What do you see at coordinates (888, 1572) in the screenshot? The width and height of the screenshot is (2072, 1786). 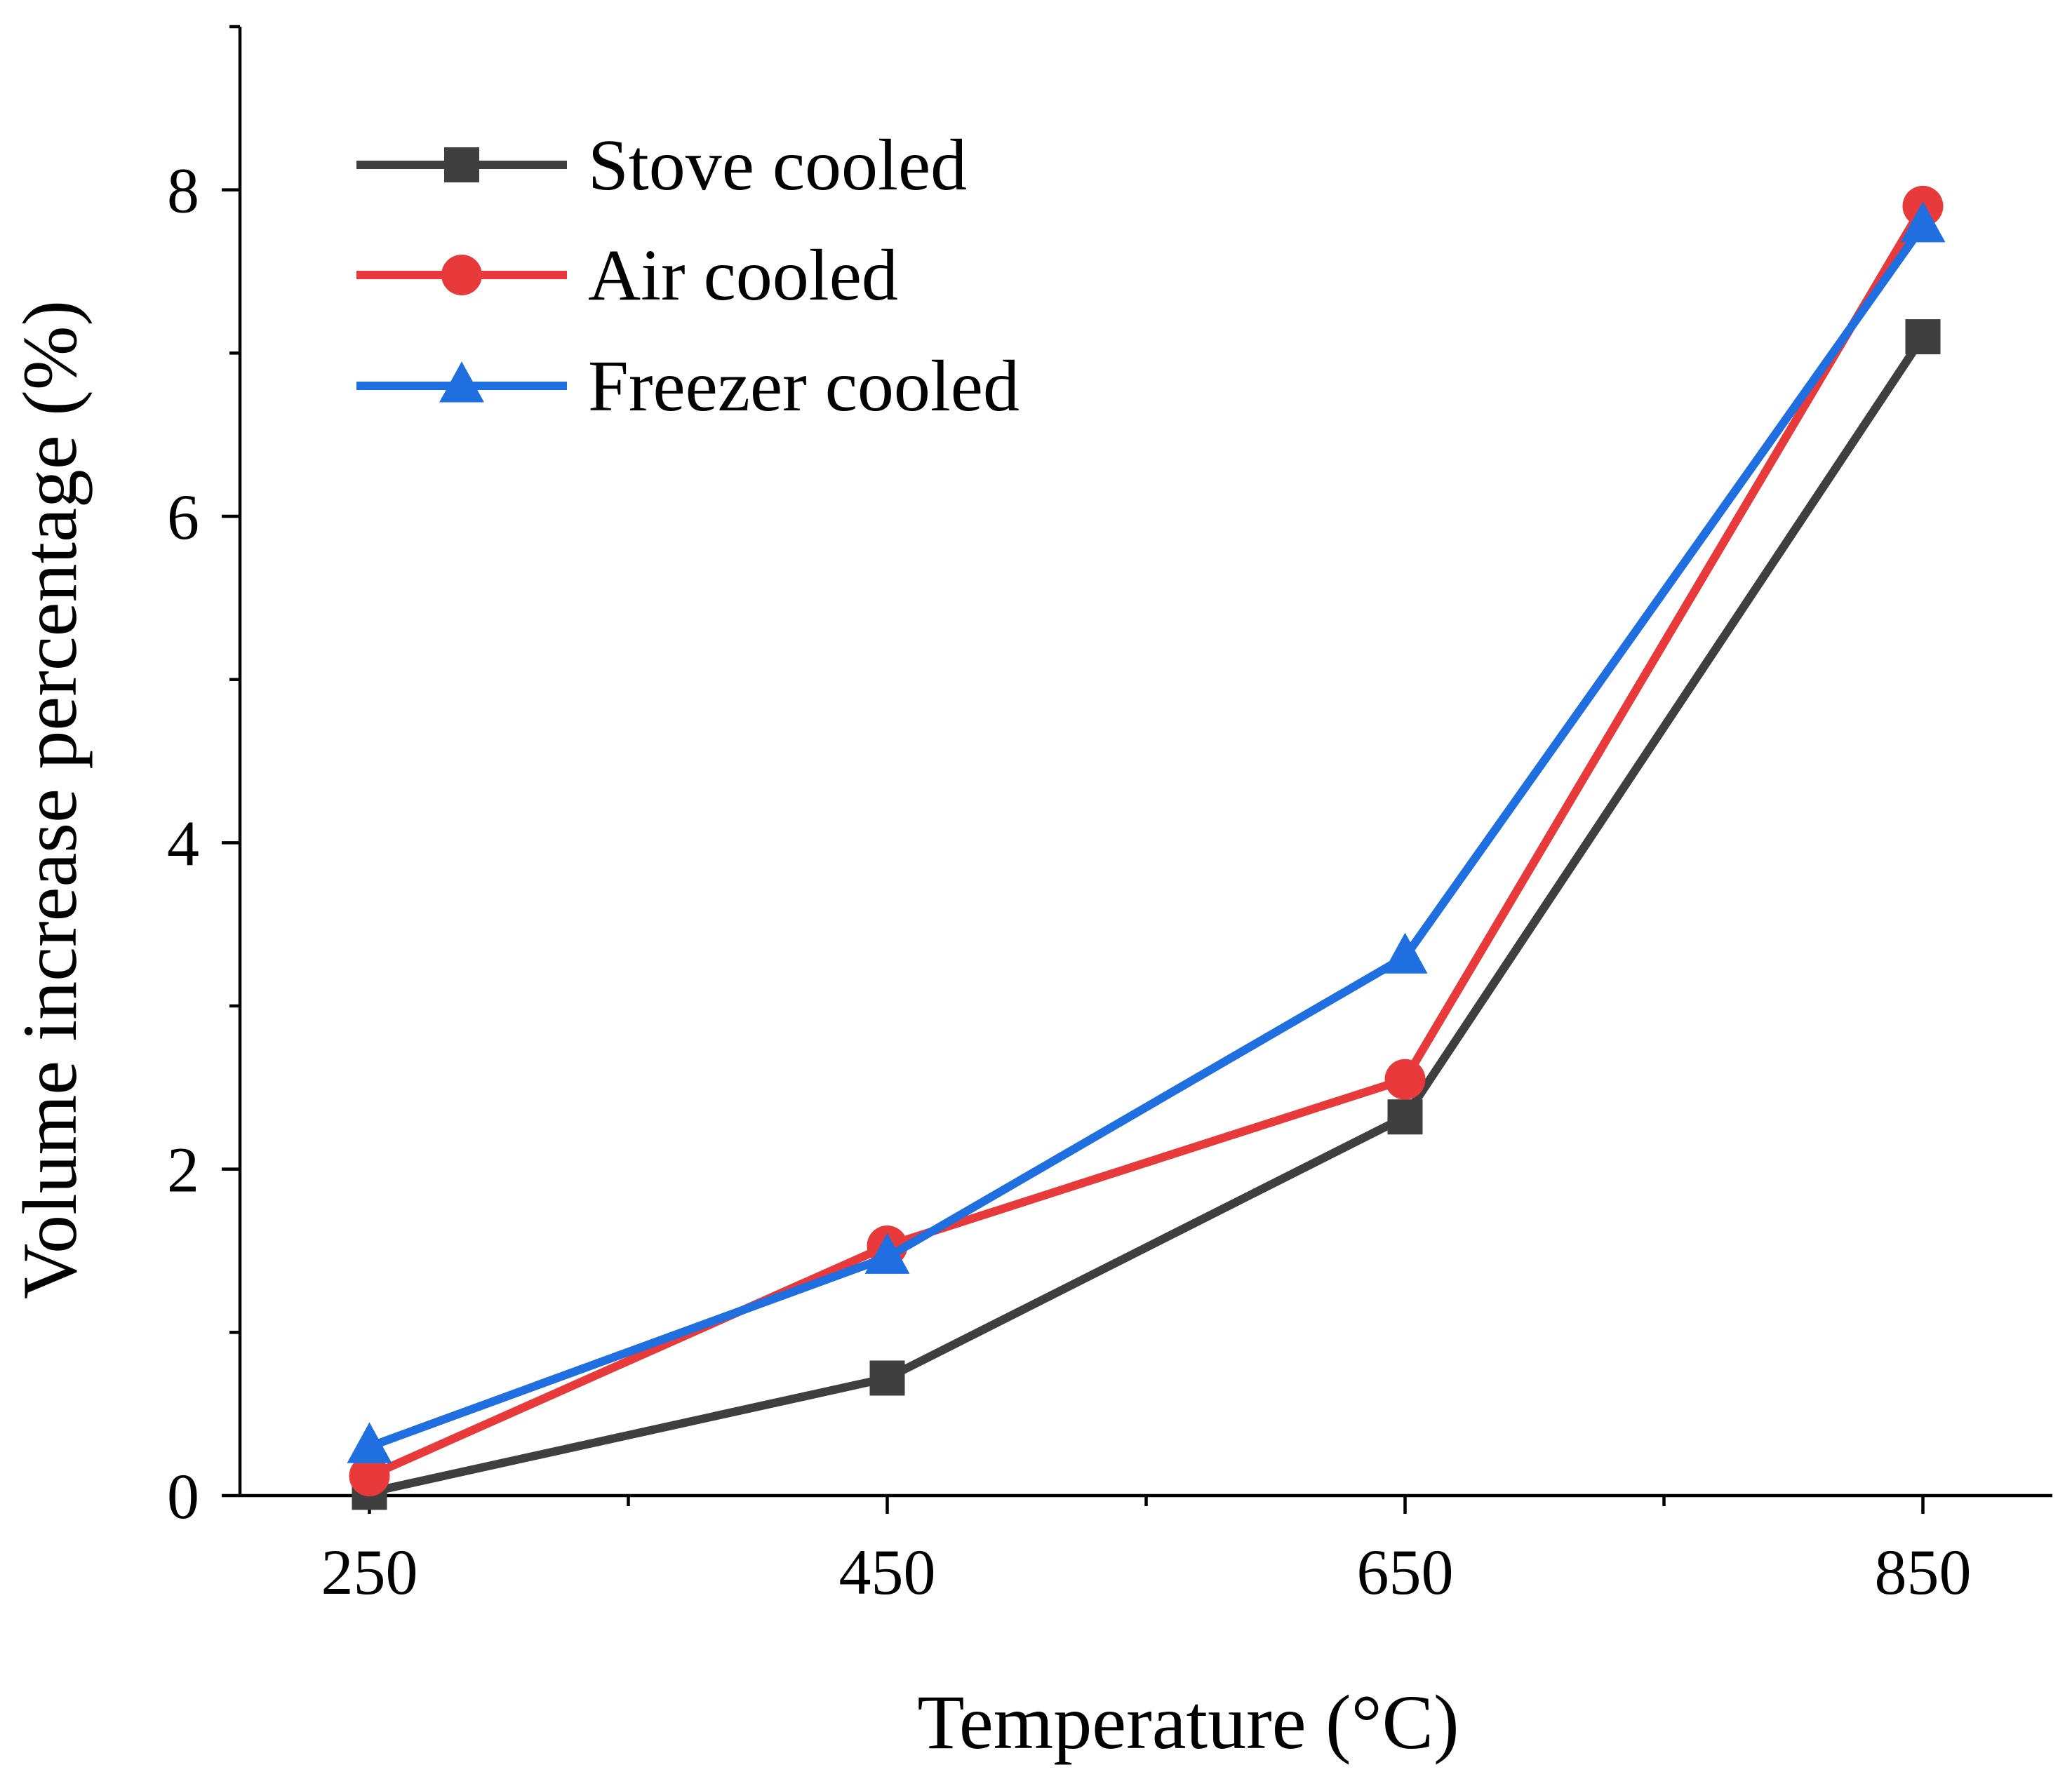 I see `x-tick-label: 450` at bounding box center [888, 1572].